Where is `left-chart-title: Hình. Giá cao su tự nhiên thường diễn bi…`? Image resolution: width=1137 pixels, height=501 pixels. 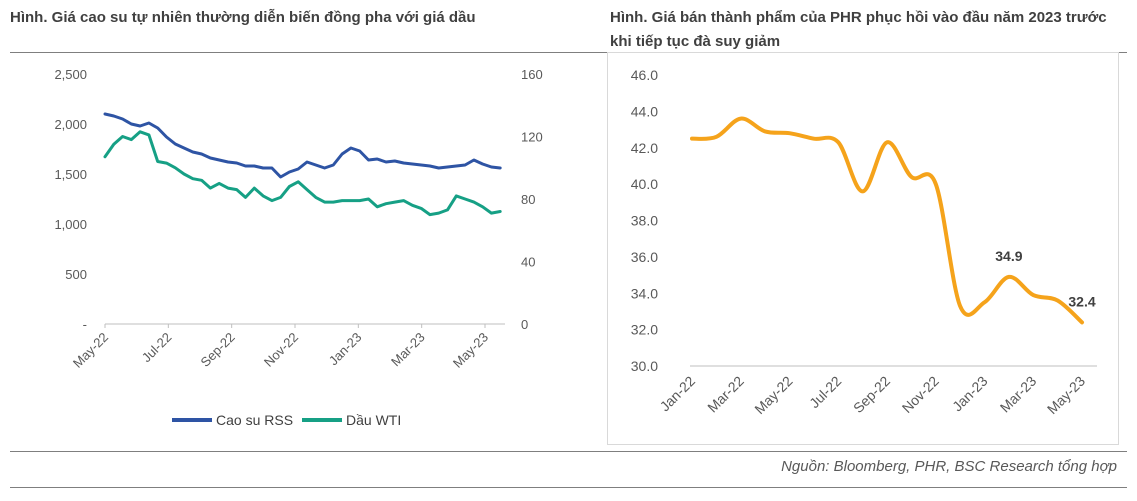
left-chart-title: Hình. Giá cao su tự nhiên thường diễn bi… is located at coordinates (243, 17).